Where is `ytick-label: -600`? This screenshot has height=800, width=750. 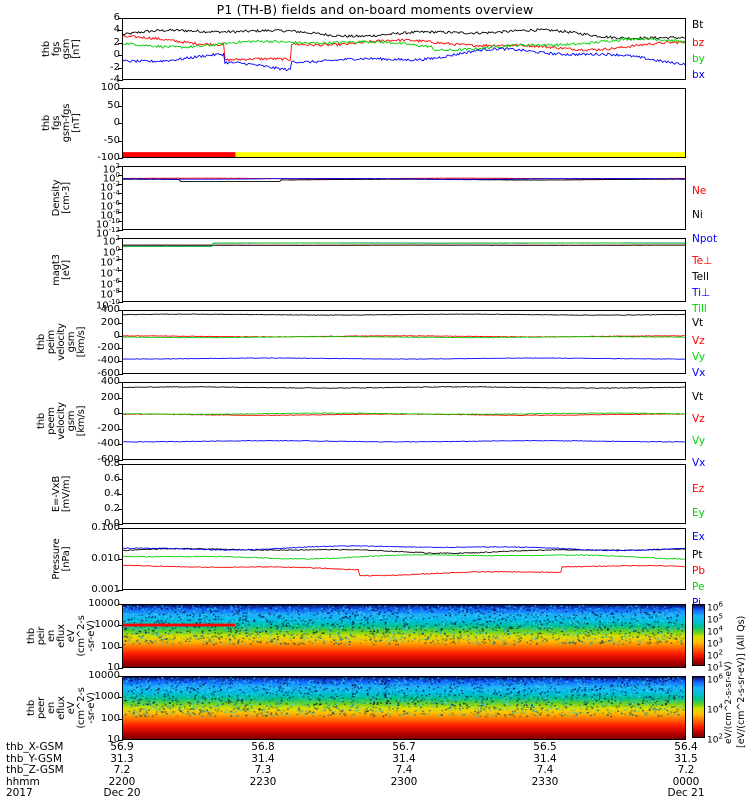 ytick-label: -600 is located at coordinates (108, 459).